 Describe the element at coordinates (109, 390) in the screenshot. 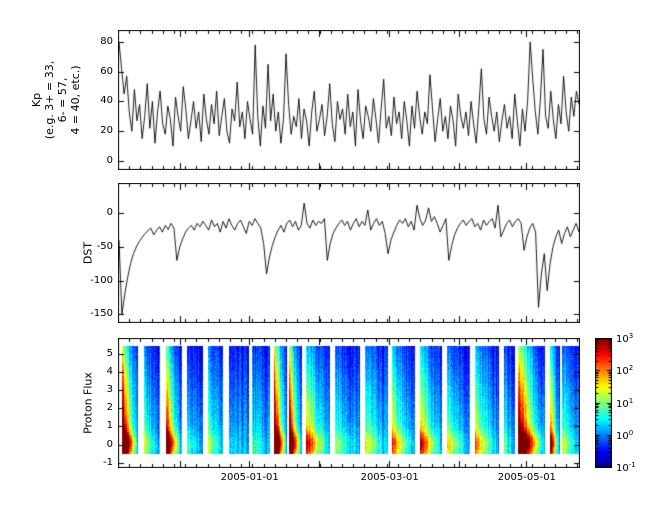

I see `y-tick-label-flux: 3` at that location.